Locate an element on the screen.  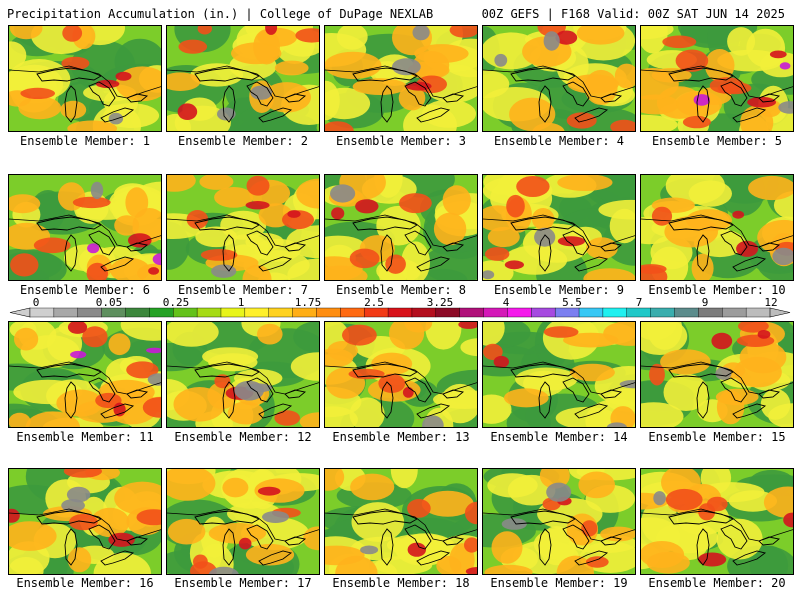
precipitation-colorbar: 0 0.05 0.25 1 1.75 2.5 3.25 4 5.5 7 9 12 is located at coordinates (400, 307).